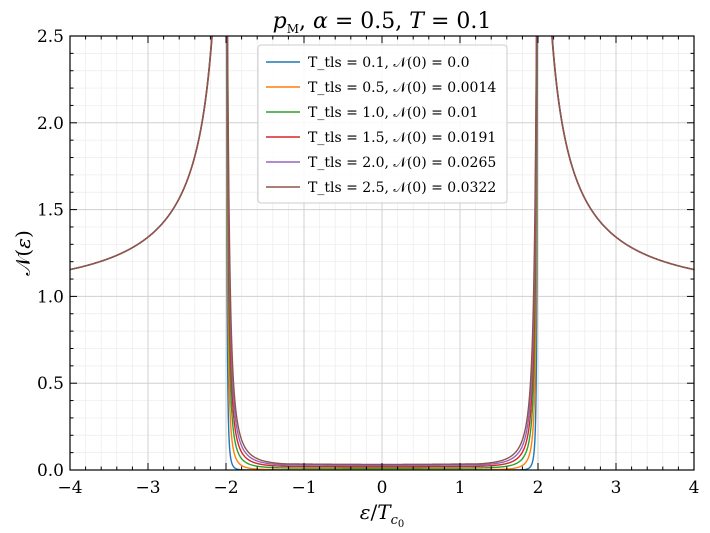  What do you see at coordinates (50, 124) in the screenshot?
I see `y-tick-label: 2.0` at bounding box center [50, 124].